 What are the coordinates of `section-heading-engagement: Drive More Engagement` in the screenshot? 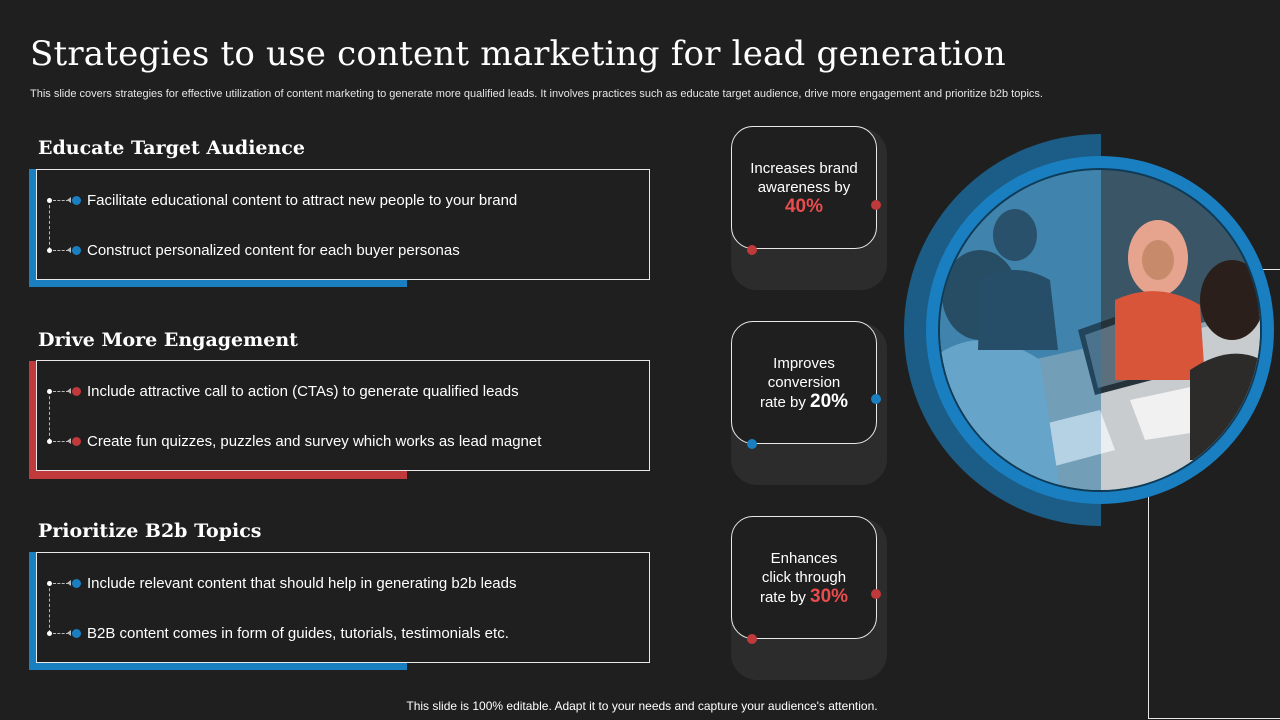 It's located at (168, 340).